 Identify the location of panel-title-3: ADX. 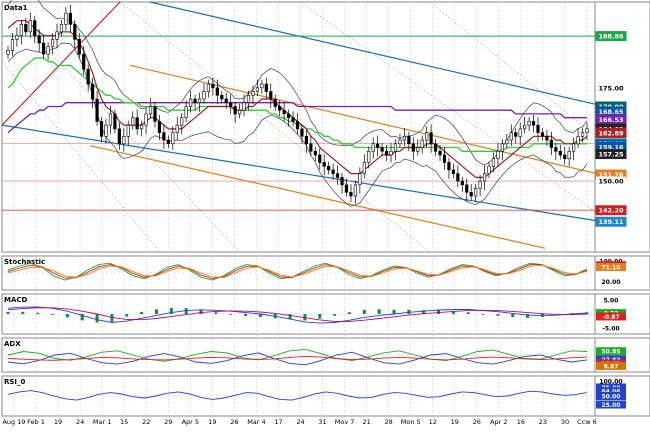
(12, 344).